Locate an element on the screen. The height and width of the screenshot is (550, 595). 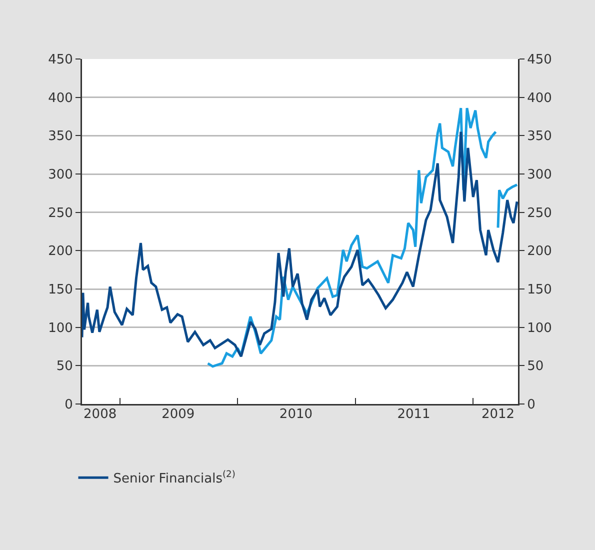
x-tick-label: 2011 is located at coordinates (413, 414).